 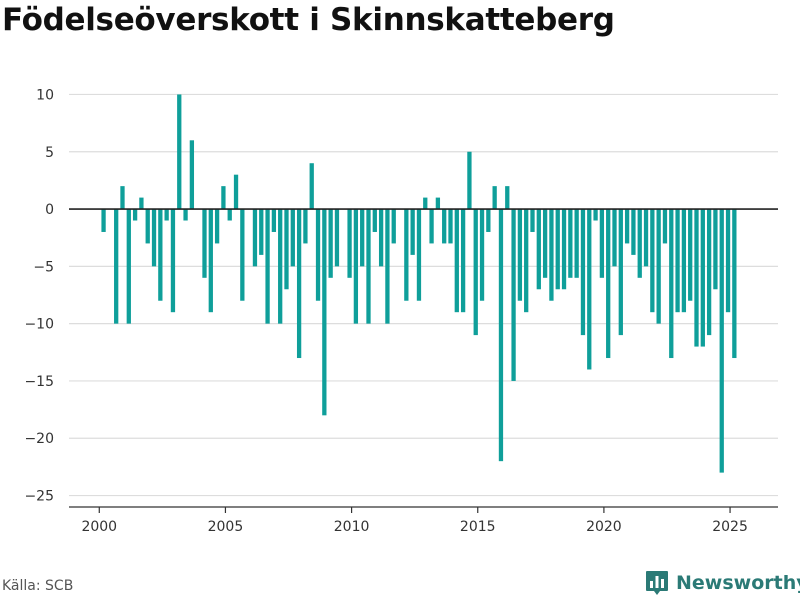 I want to click on x-axis: 2000 2005 2010 2015 2020 2025, so click(x=423, y=520).